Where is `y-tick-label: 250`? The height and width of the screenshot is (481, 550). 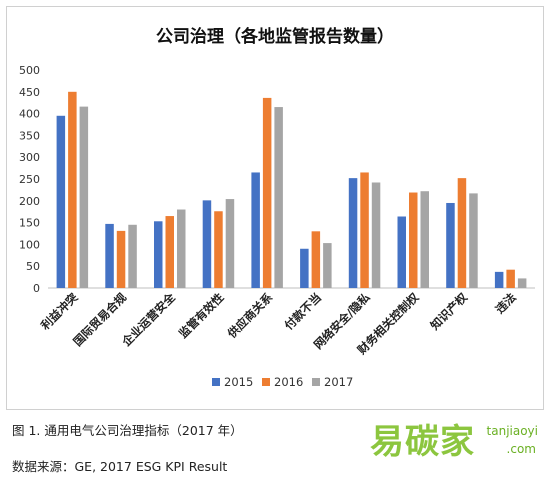
y-tick-label: 250 is located at coordinates (29, 179).